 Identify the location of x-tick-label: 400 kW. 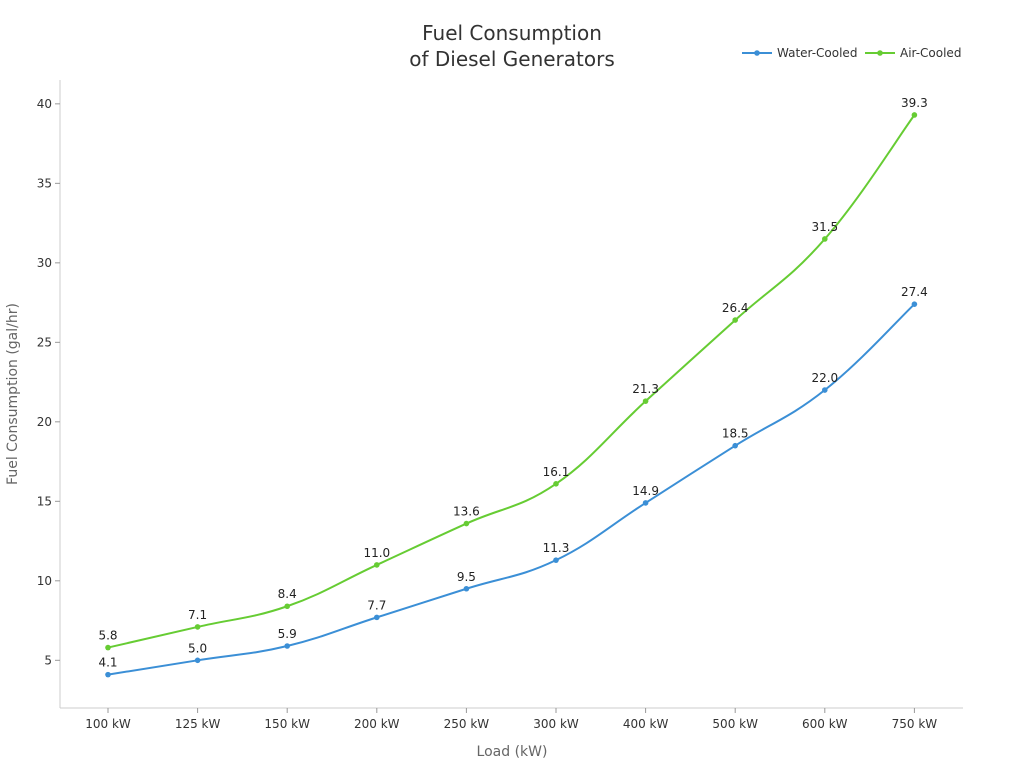
(646, 724).